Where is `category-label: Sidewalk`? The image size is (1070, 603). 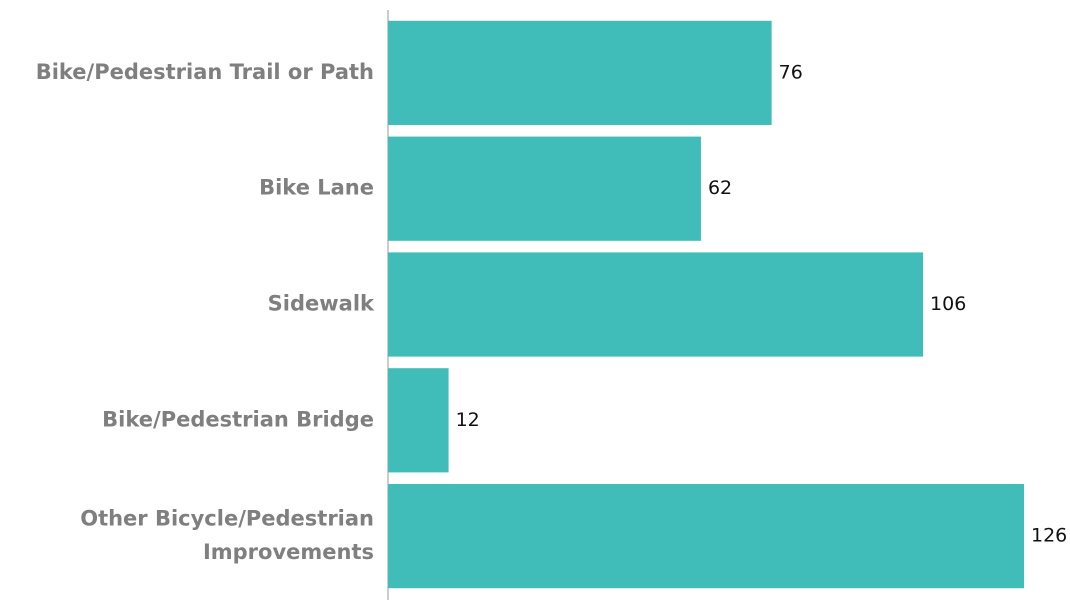 category-label: Sidewalk is located at coordinates (321, 304).